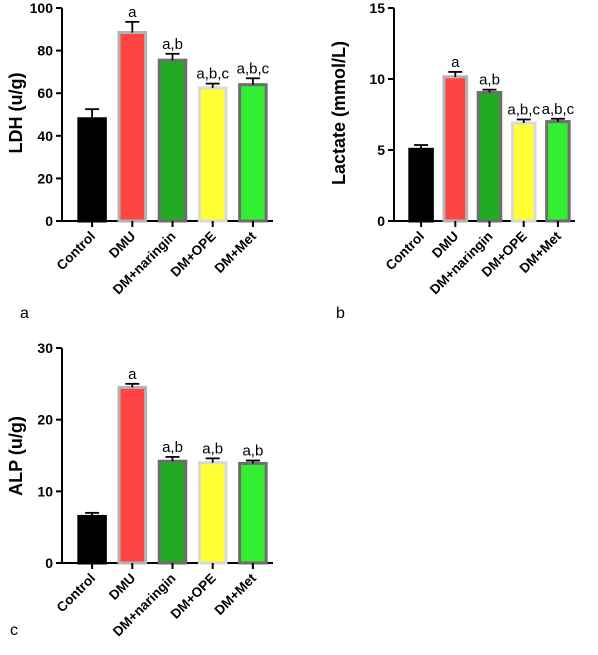  What do you see at coordinates (45, 51) in the screenshot?
I see `y-tick-label: 80` at bounding box center [45, 51].